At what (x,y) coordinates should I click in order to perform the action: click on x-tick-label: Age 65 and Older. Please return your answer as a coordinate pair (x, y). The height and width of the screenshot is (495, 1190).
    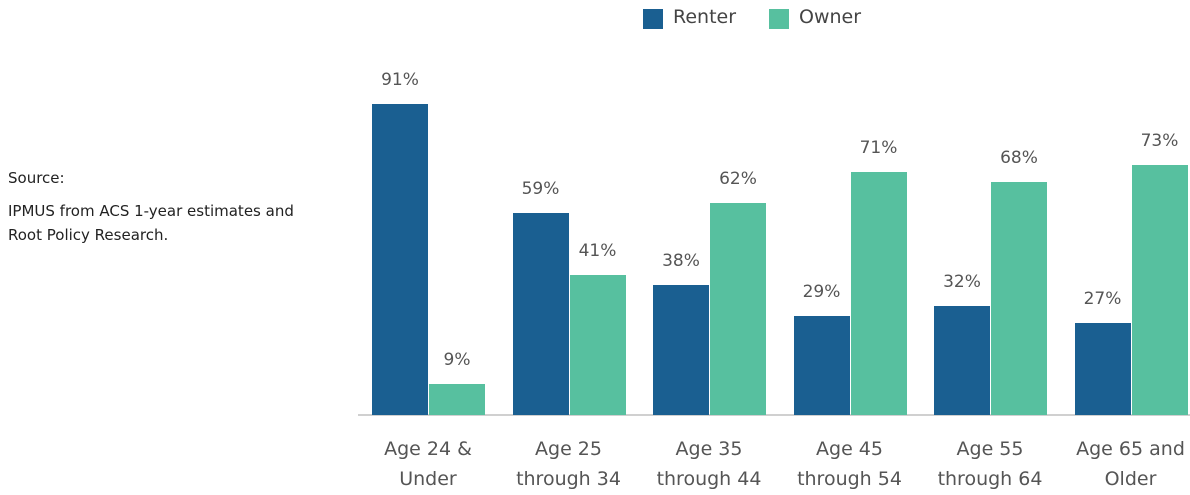
    Looking at the image, I should click on (1130, 464).